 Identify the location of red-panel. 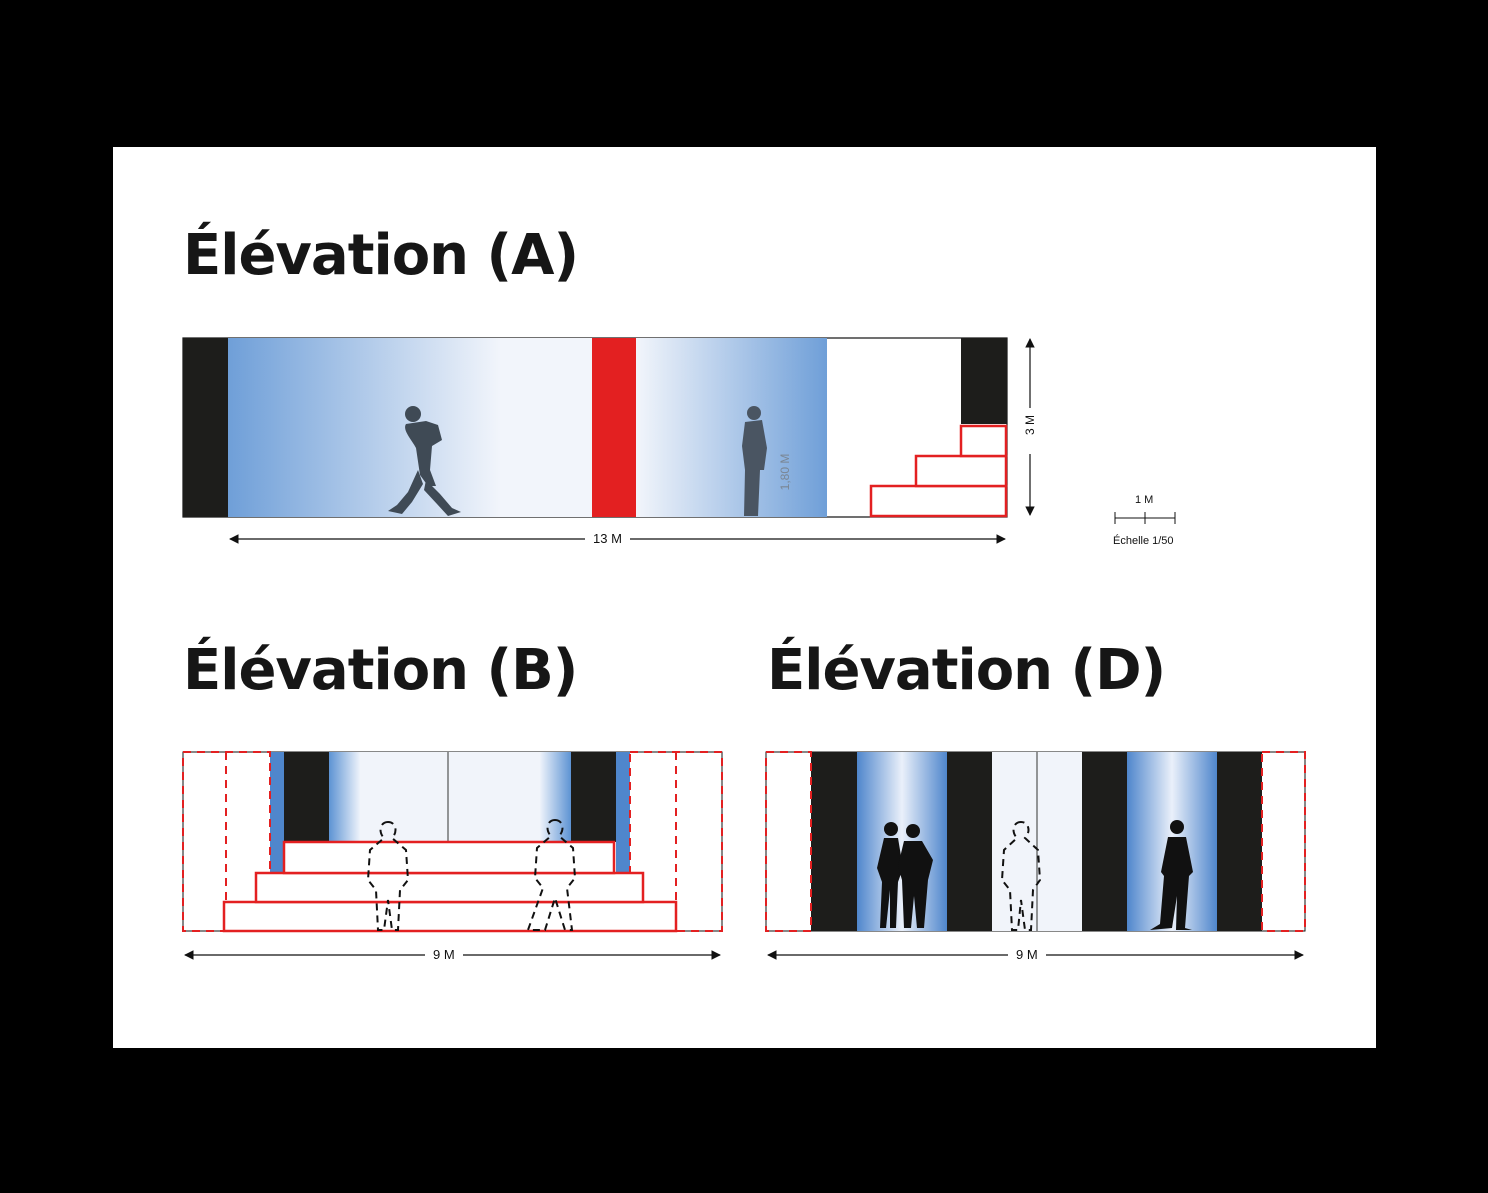
(614, 427).